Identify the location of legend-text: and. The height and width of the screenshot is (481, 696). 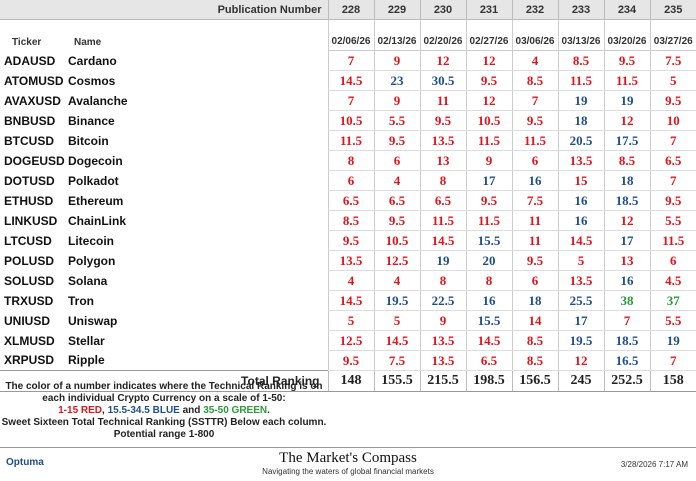
(191, 410).